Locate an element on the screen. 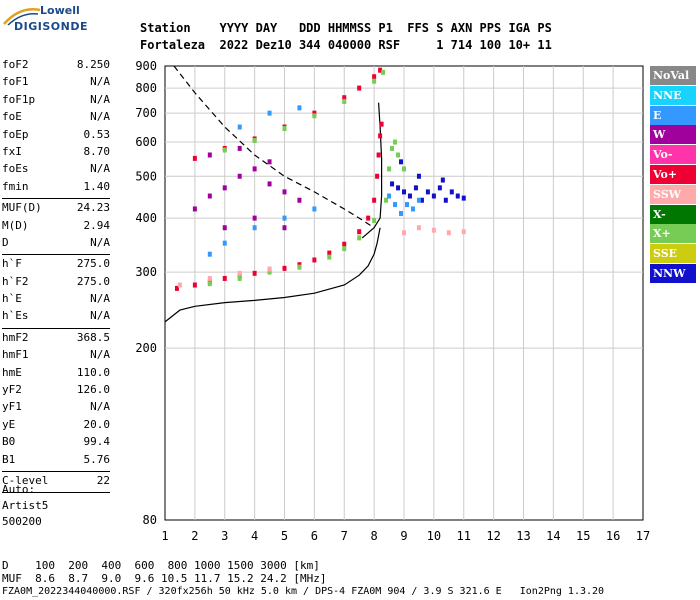 This screenshot has height=600, width=700. param-value: 275.0 is located at coordinates (93, 281).